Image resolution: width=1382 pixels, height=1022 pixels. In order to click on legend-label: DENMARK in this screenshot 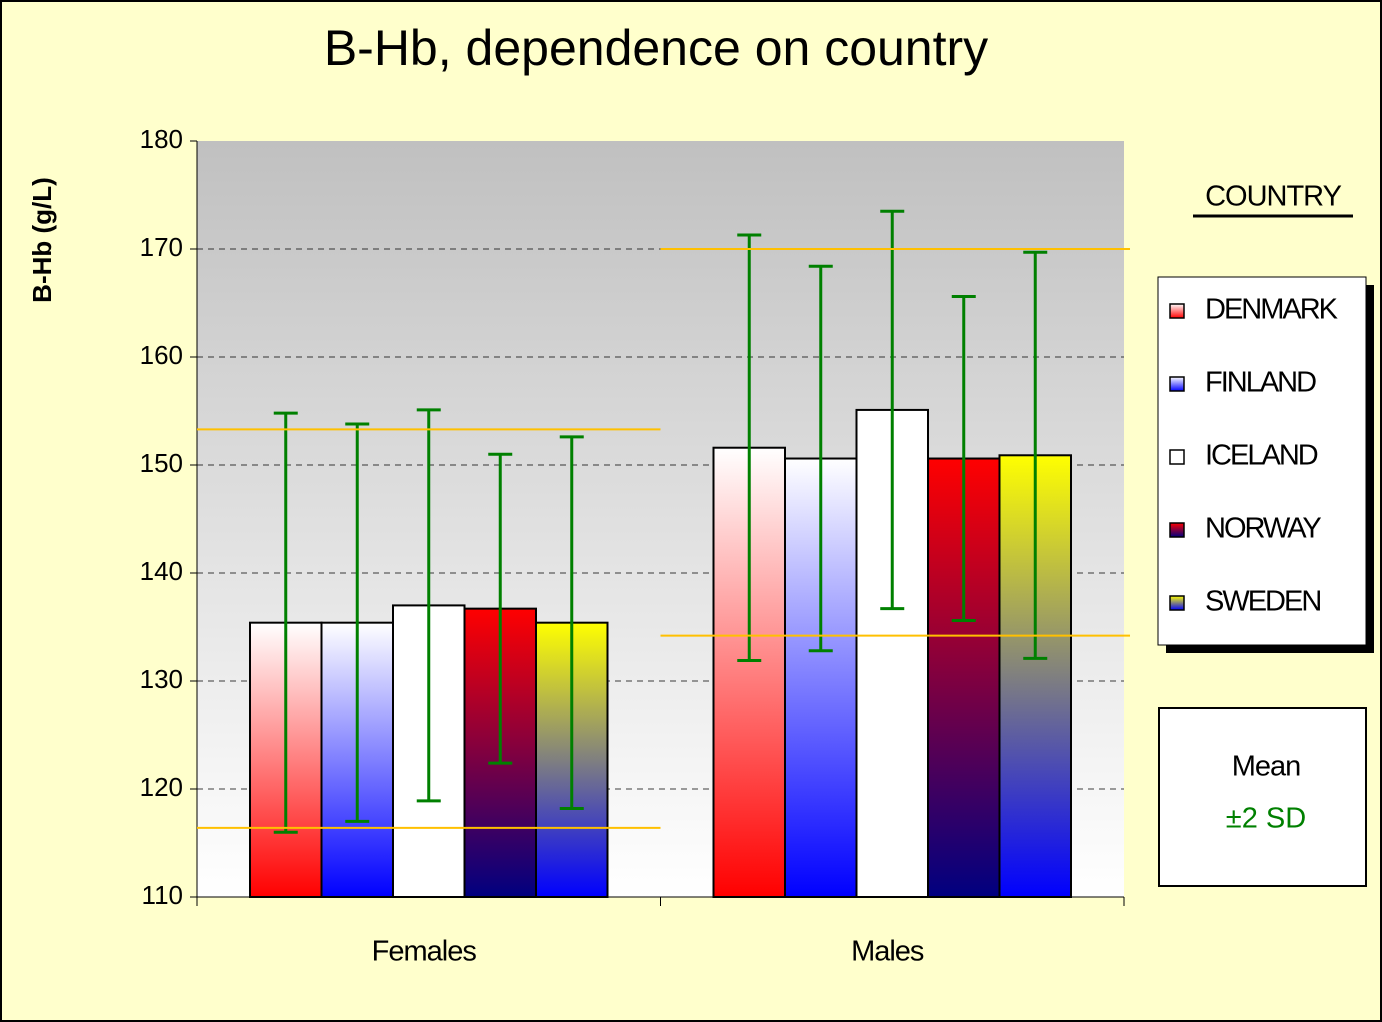, I will do `click(1272, 310)`.